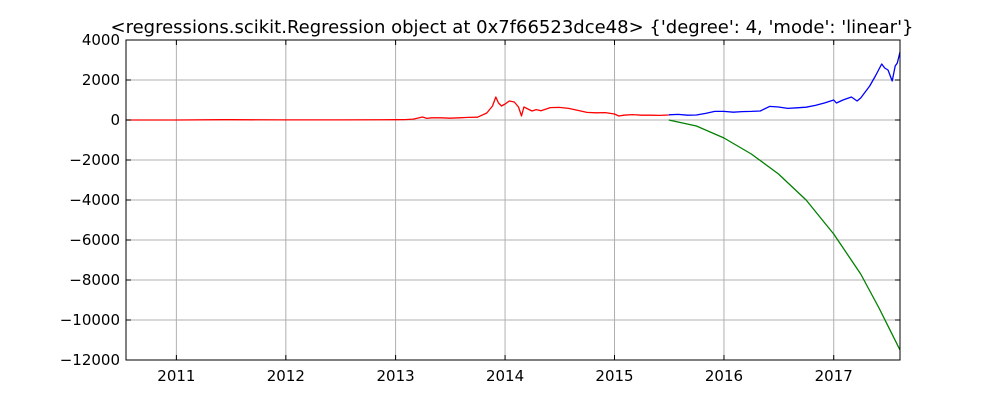 This screenshot has height=400, width=1000. What do you see at coordinates (101, 40) in the screenshot?
I see `y-tick-label: 4000` at bounding box center [101, 40].